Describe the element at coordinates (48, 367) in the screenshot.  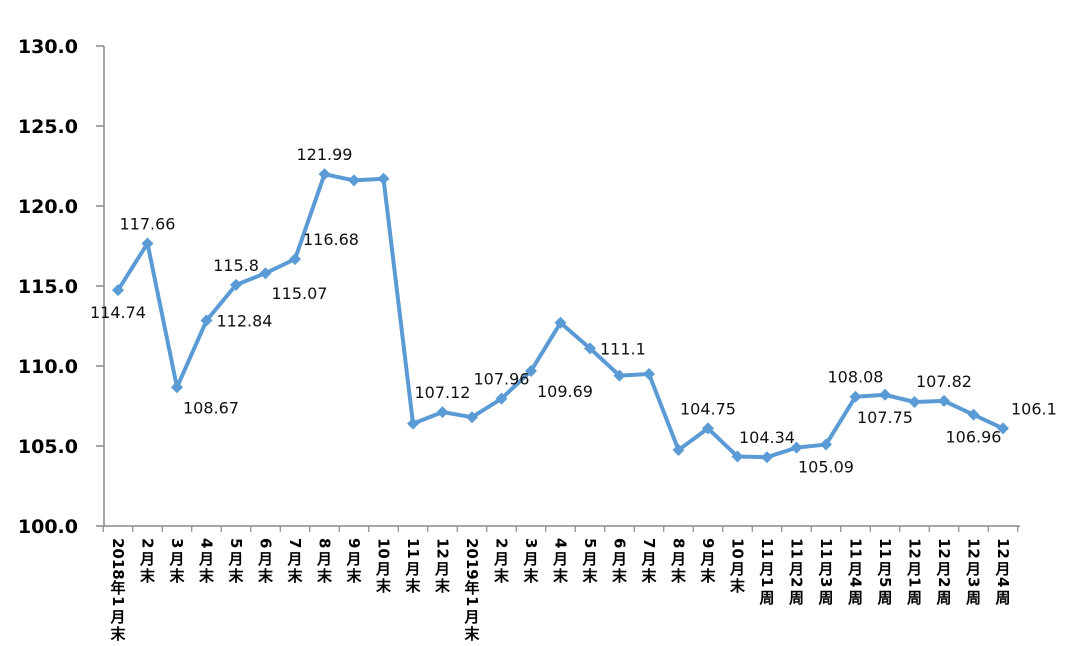
I see `y-tick-label: 110.0` at that location.